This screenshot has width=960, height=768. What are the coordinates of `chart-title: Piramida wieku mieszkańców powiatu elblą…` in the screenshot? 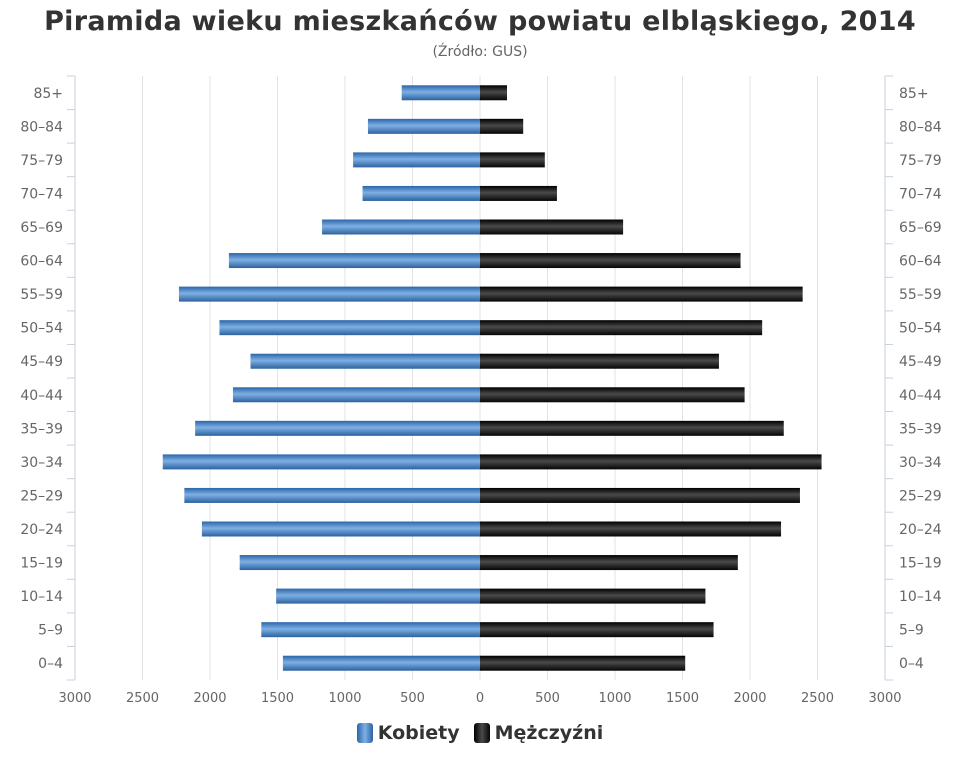 It's located at (480, 21).